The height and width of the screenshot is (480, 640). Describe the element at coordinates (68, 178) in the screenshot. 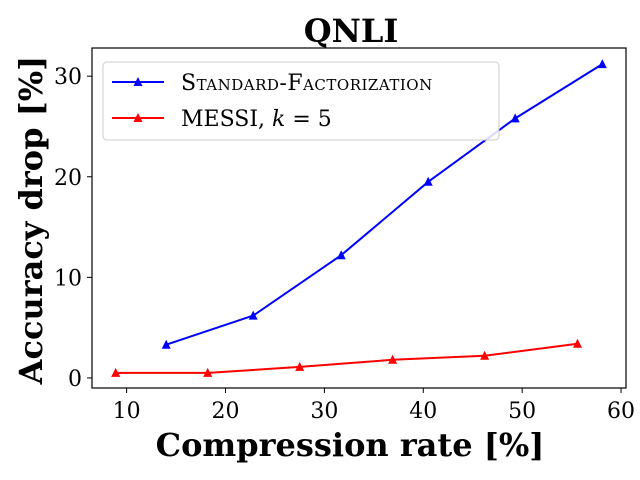

I see `y-tick-label: 20` at that location.